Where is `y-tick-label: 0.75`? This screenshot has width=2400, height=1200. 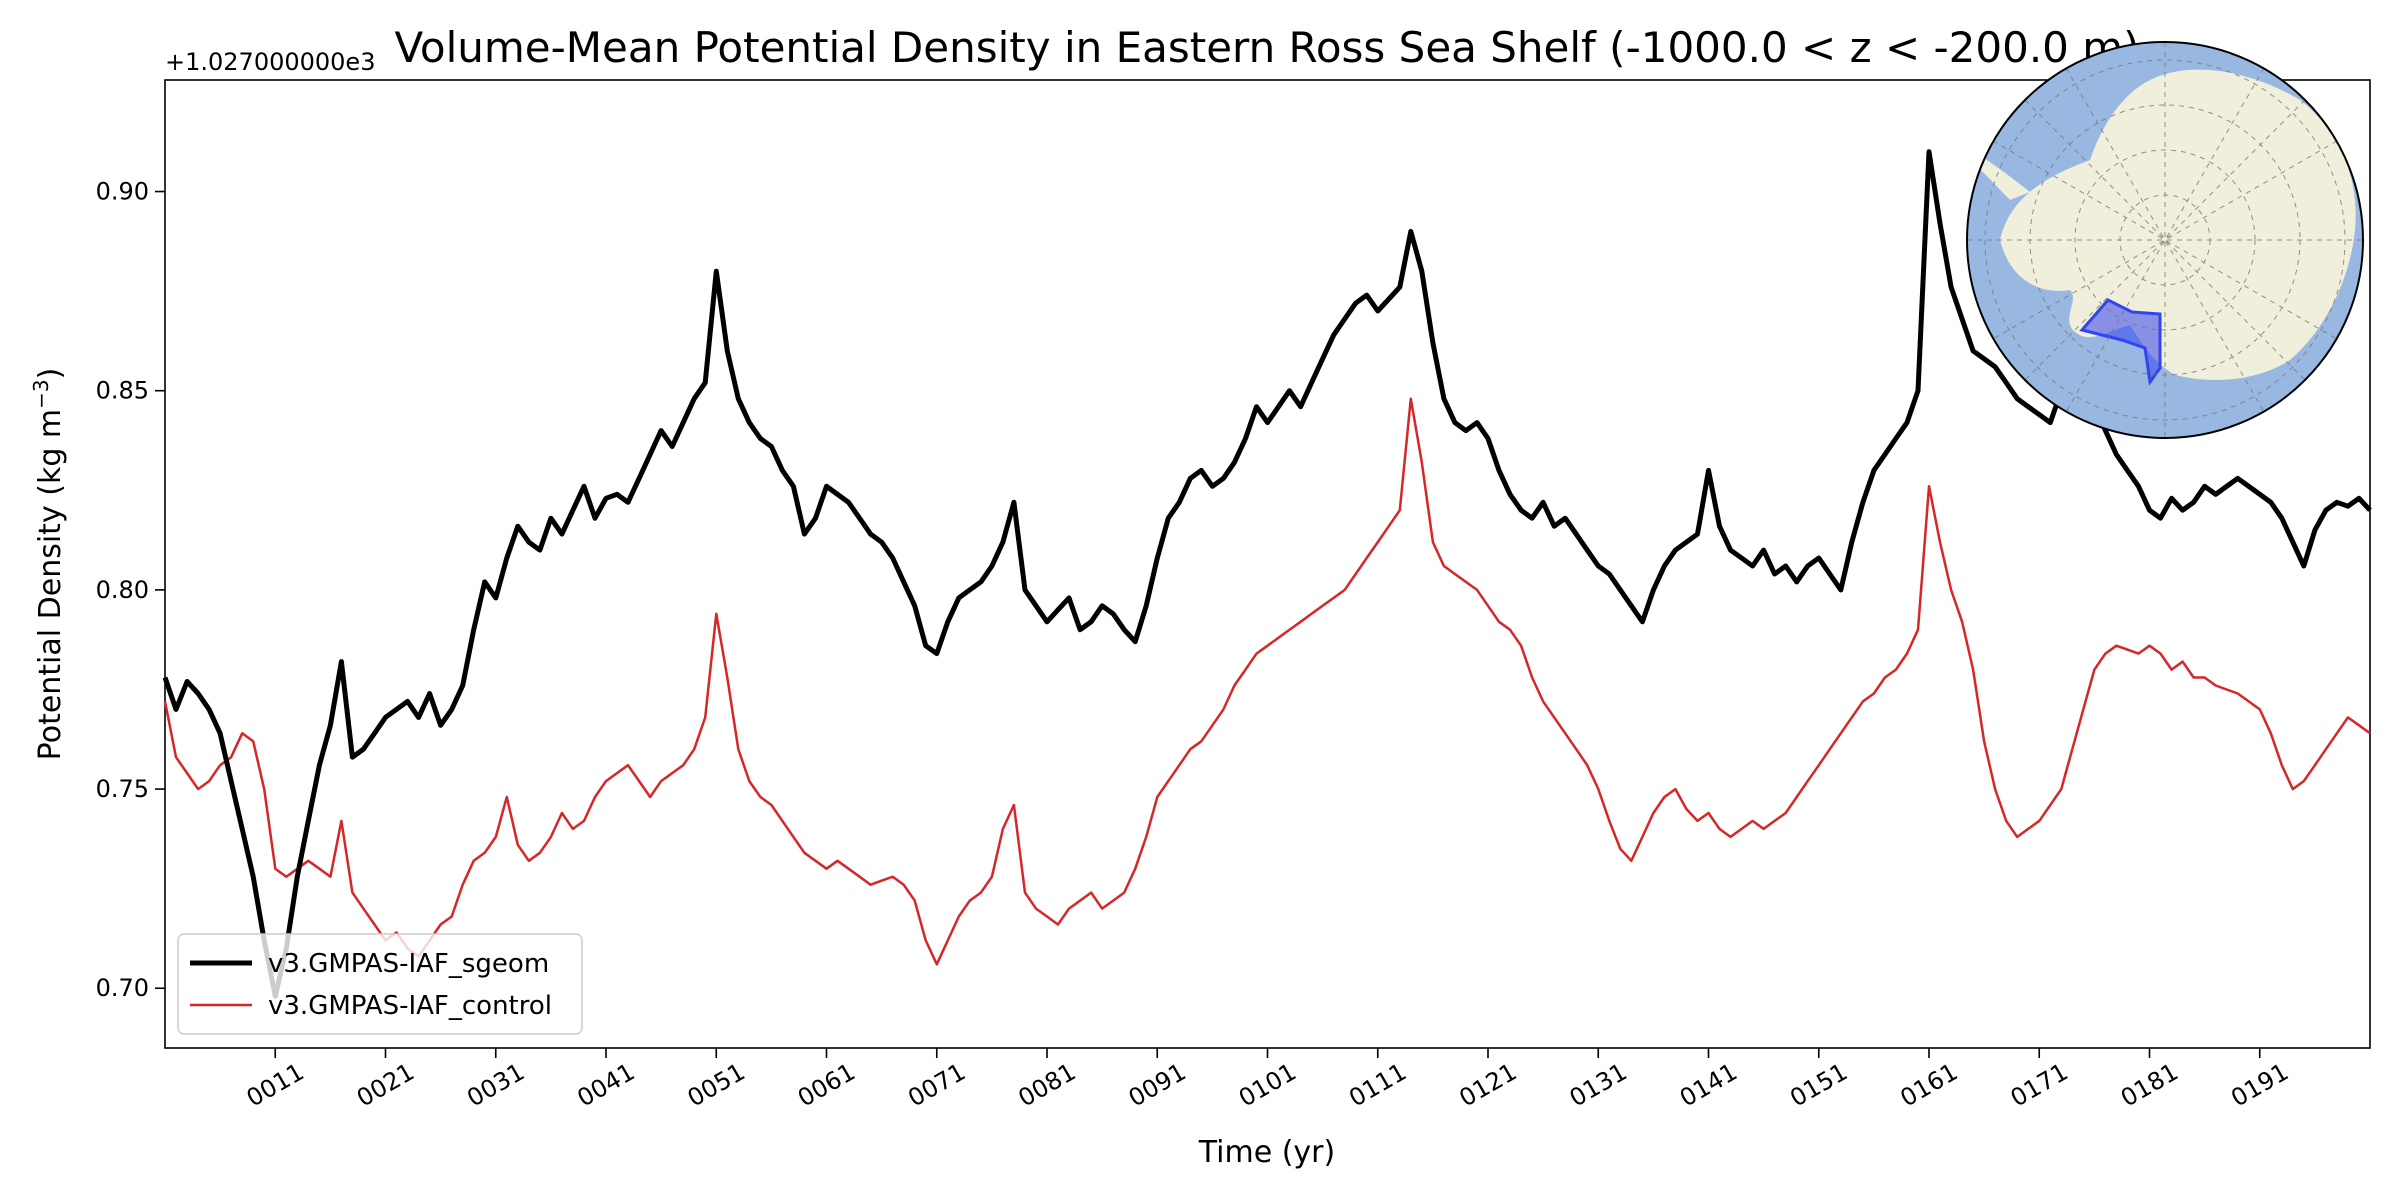
y-tick-label: 0.75 is located at coordinates (122, 789).